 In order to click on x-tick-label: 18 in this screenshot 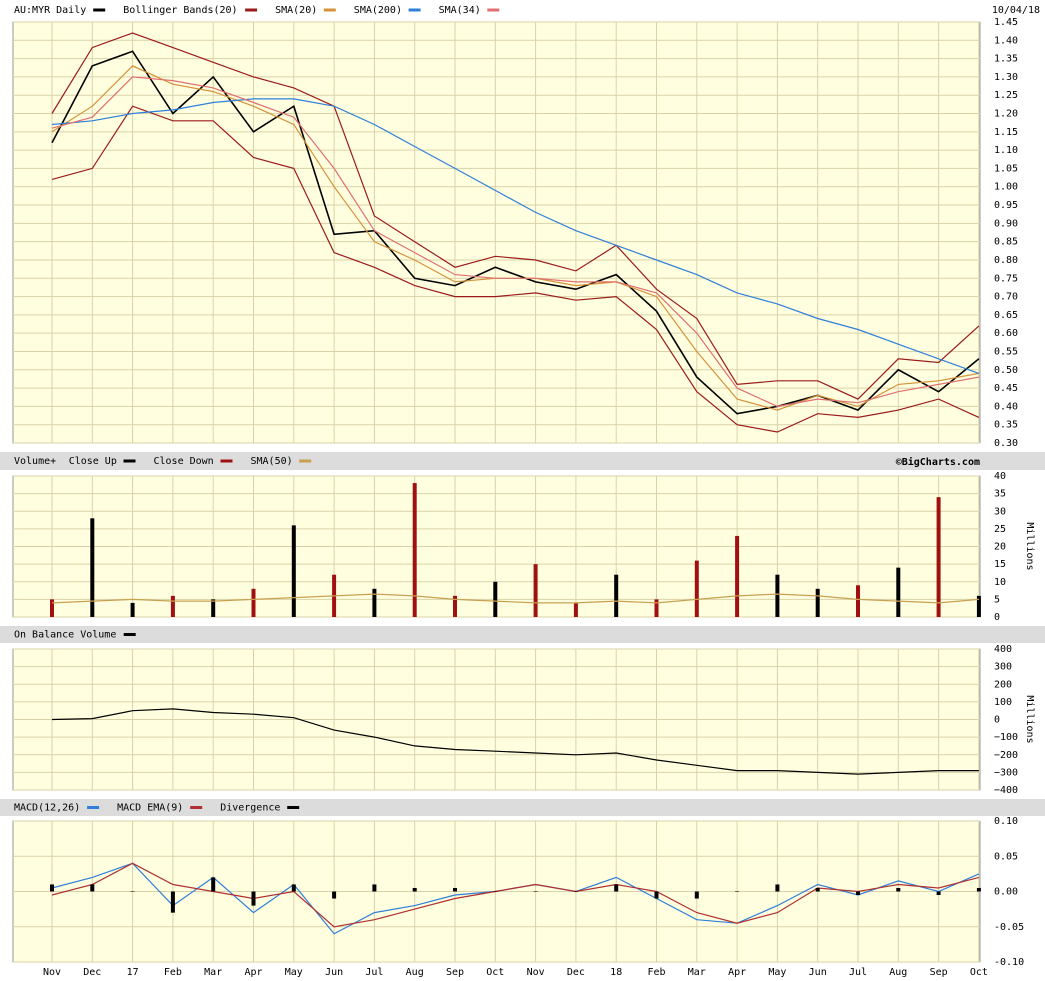, I will do `click(616, 972)`.